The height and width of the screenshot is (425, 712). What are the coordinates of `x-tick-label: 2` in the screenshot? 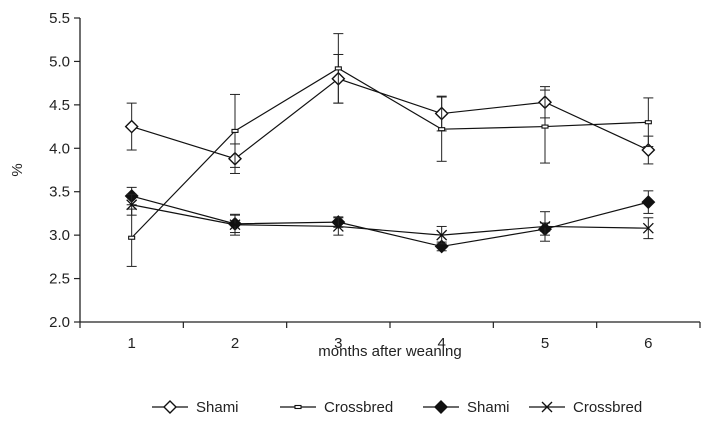 It's located at (235, 343).